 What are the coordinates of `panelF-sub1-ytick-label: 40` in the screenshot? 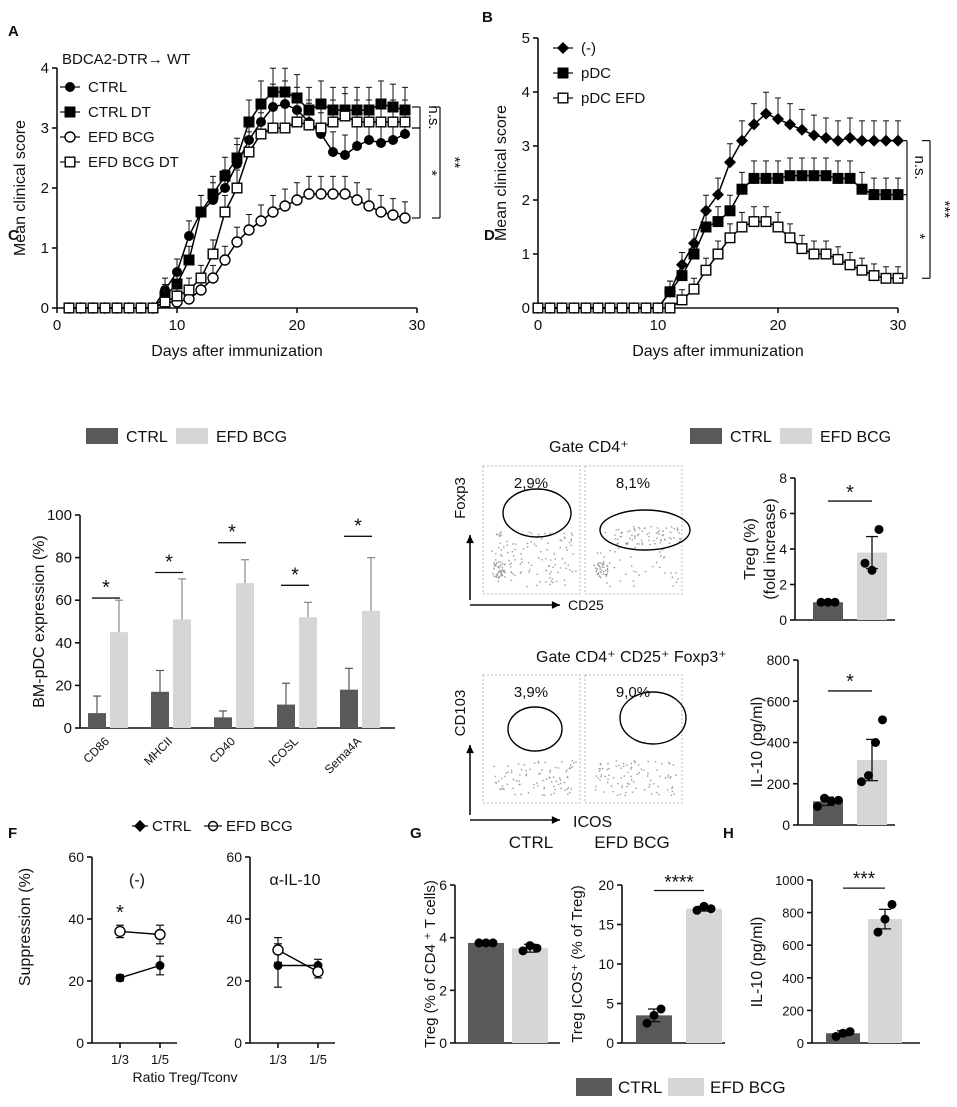 It's located at (76, 919).